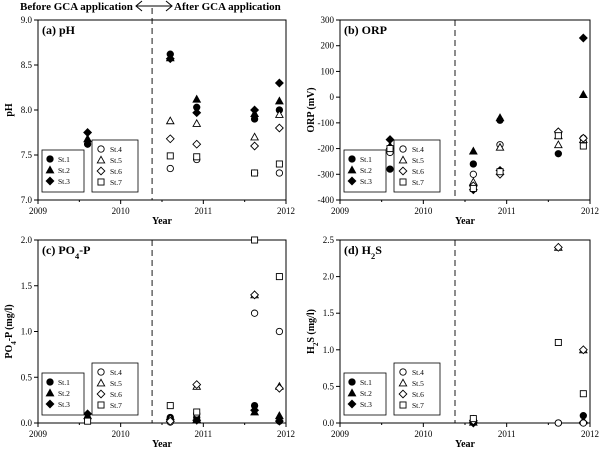 The height and width of the screenshot is (450, 600). What do you see at coordinates (27, 20) in the screenshot?
I see `y-tick-label: 9.0` at bounding box center [27, 20].